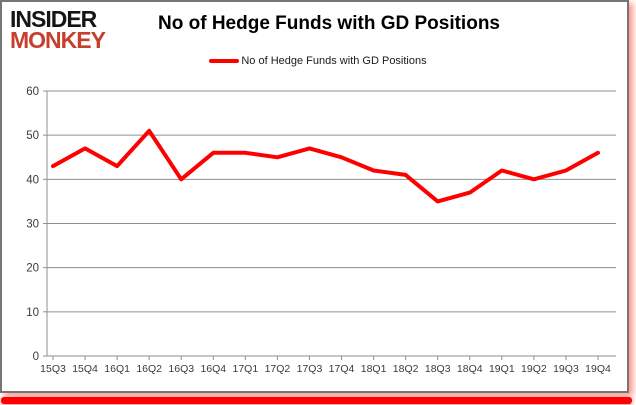  What do you see at coordinates (32, 180) in the screenshot?
I see `y-axis-label: 40` at bounding box center [32, 180].